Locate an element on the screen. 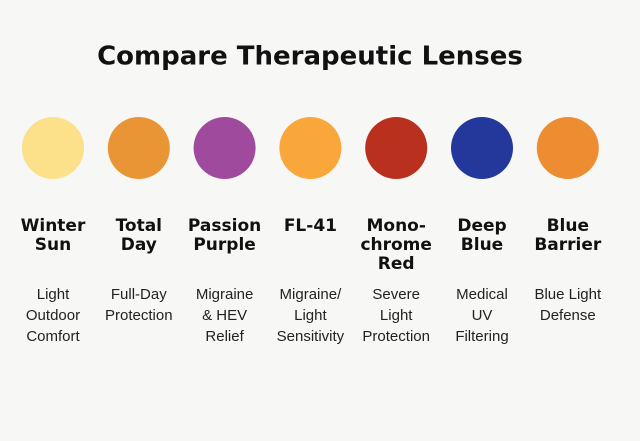 The width and height of the screenshot is (640, 441). lens-name: Day is located at coordinates (139, 245).